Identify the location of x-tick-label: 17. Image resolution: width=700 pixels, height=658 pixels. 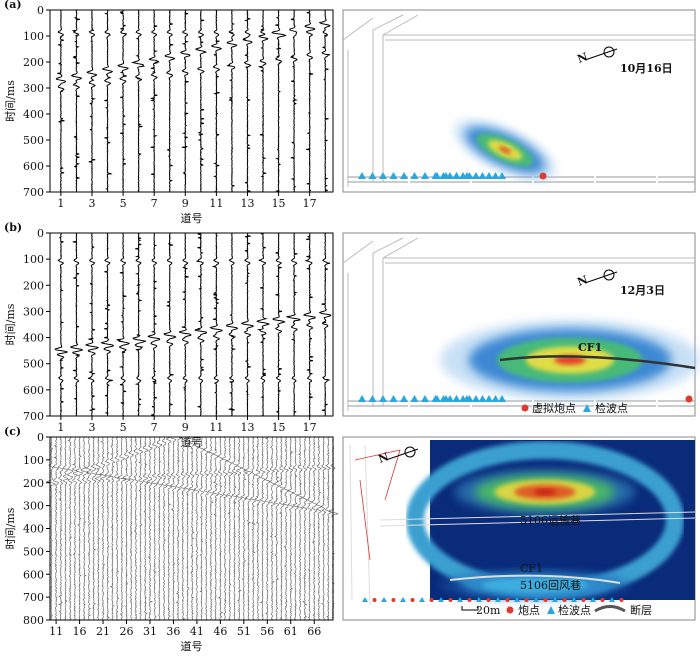
(310, 427).